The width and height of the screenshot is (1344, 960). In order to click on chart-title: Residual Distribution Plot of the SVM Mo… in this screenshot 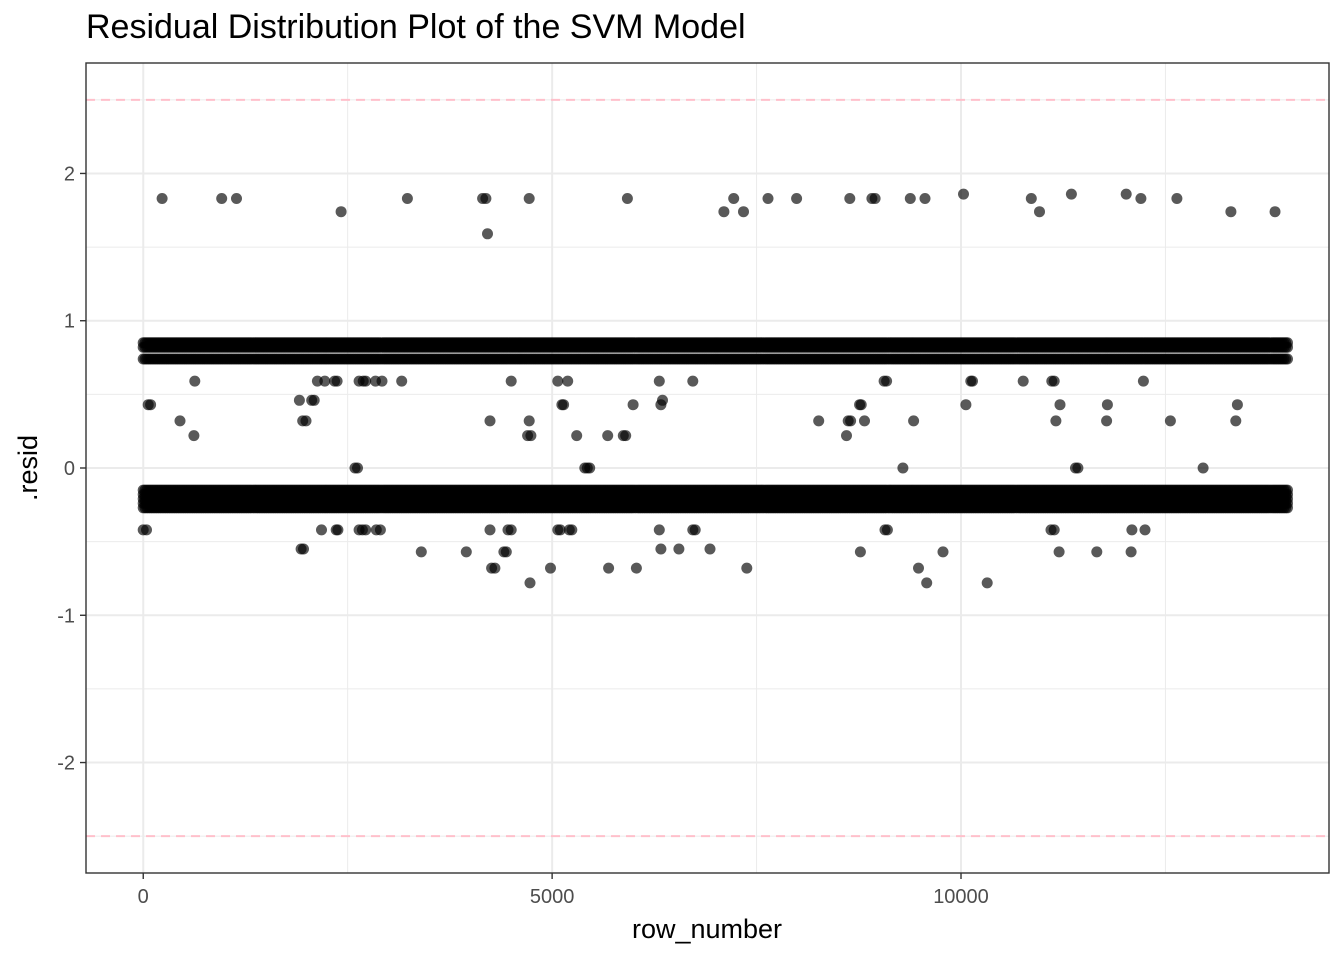, I will do `click(416, 27)`.